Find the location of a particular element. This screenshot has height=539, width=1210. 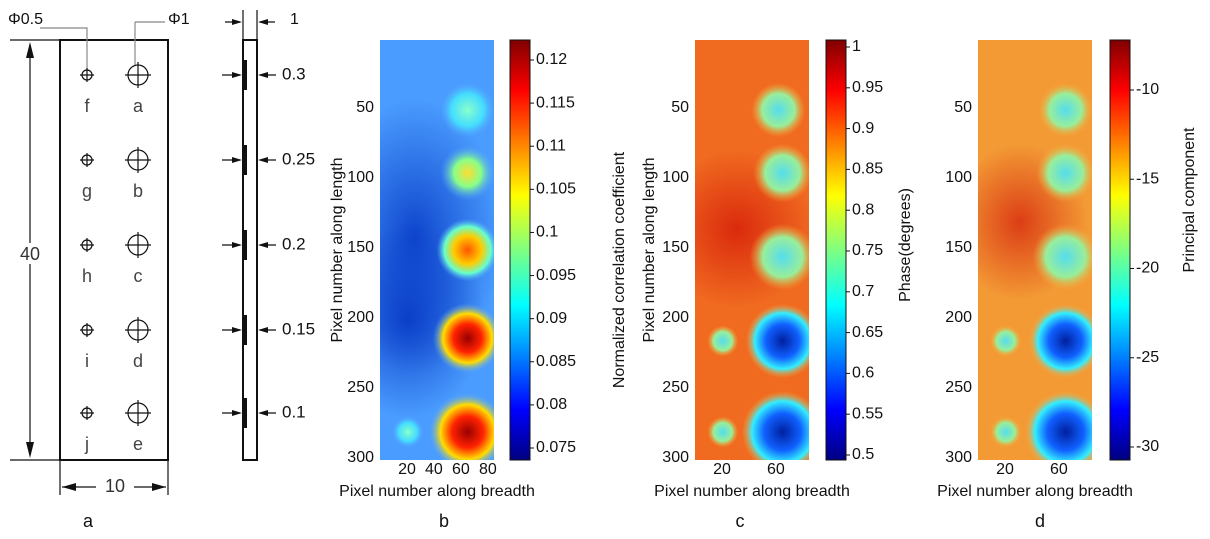

colorbar-tick-label: 0.075 is located at coordinates (556, 447).